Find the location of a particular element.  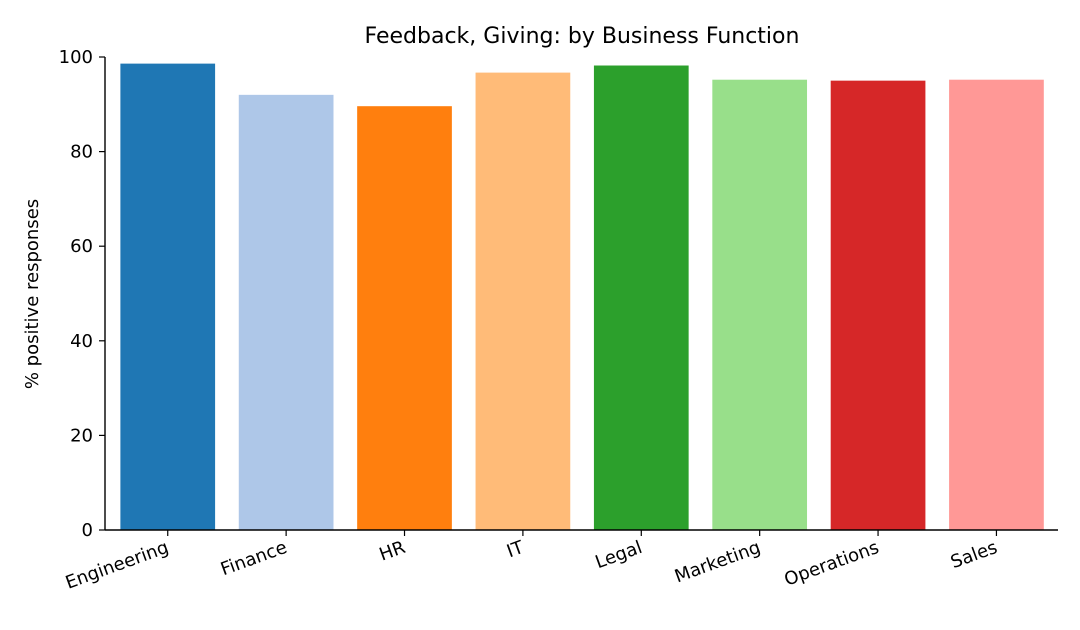

x-tick-label-legal: Legal is located at coordinates (618, 555).